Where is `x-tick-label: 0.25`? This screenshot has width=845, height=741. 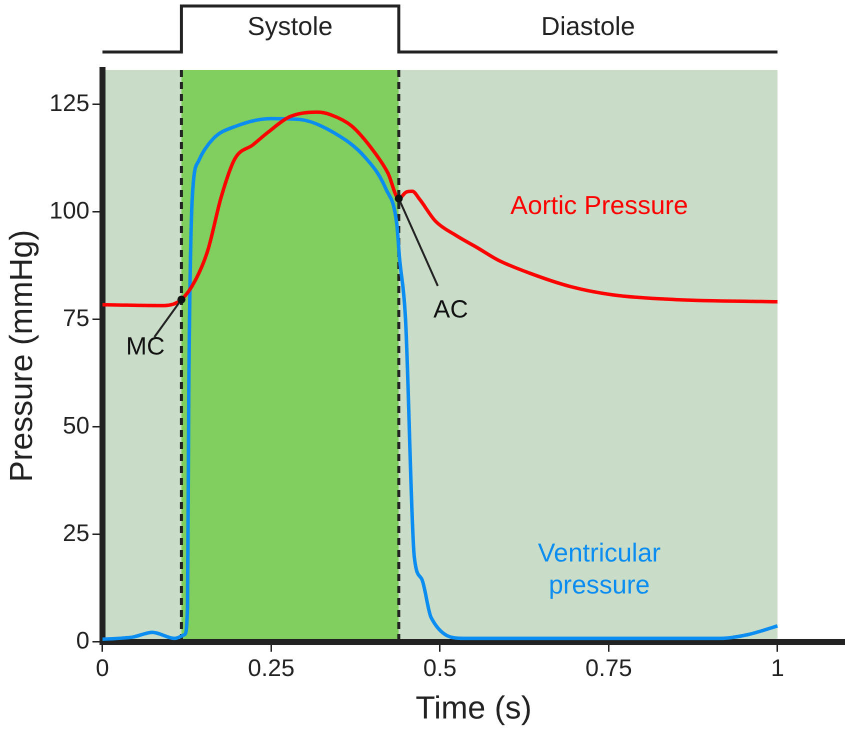
x-tick-label: 0.25 is located at coordinates (271, 668).